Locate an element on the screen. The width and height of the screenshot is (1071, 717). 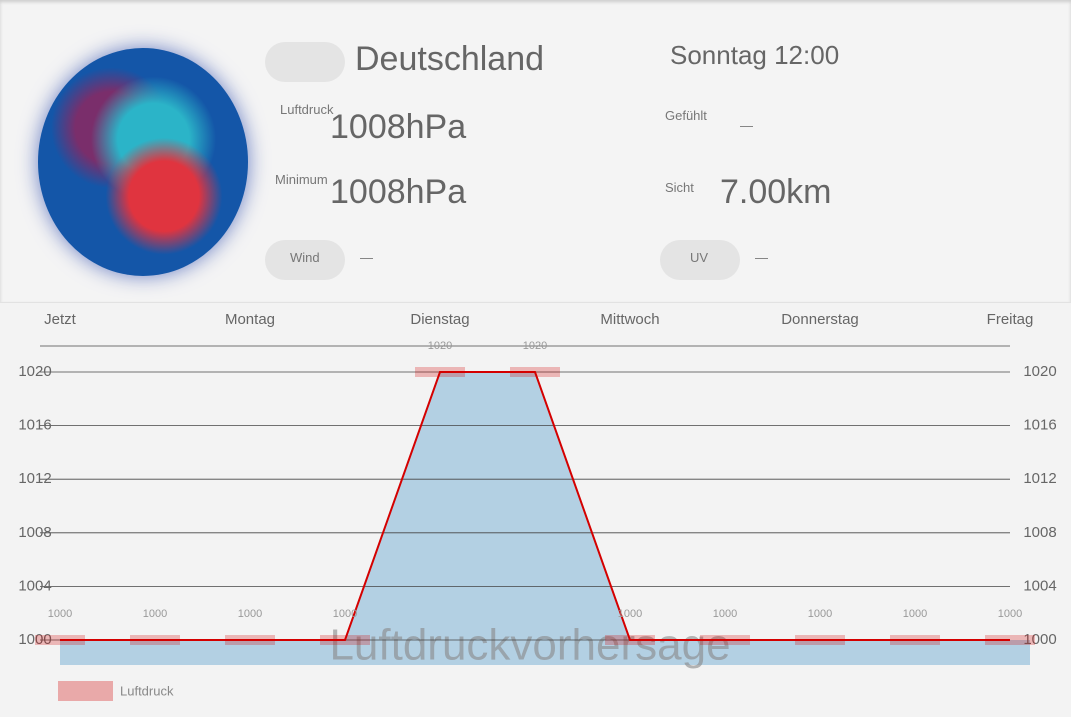
globe-icon is located at coordinates (143, 162).